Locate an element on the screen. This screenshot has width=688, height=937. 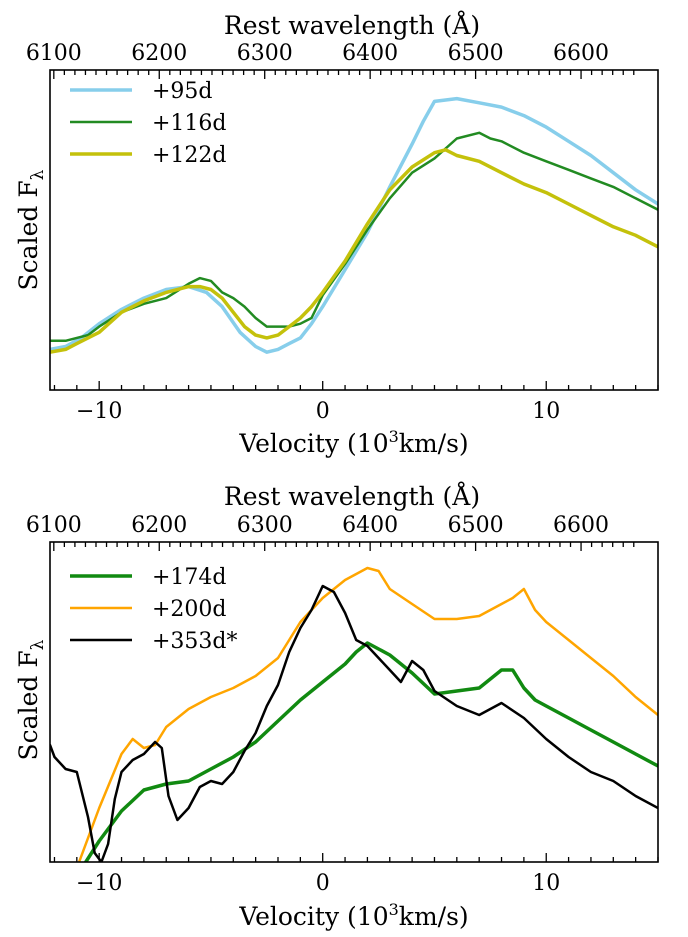
legend-label: +174d is located at coordinates (189, 577).